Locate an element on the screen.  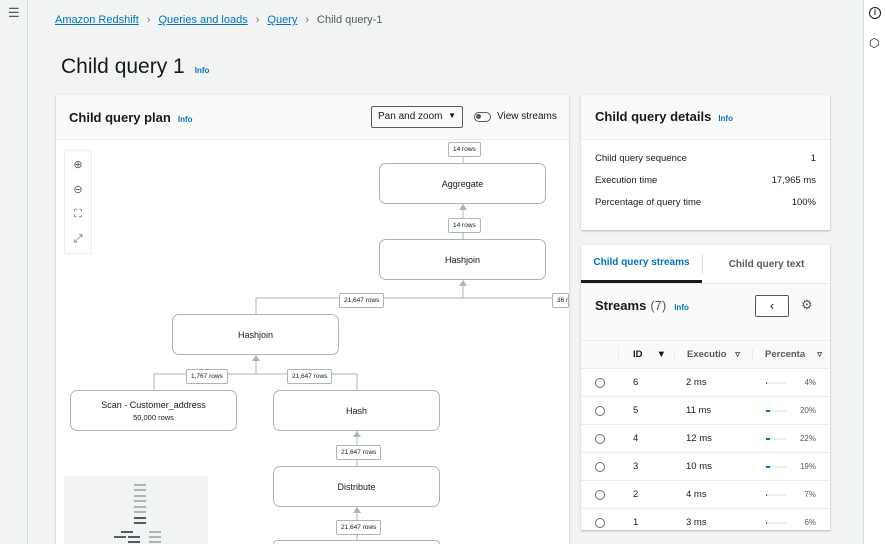
node-label: Hash is located at coordinates (356, 410).